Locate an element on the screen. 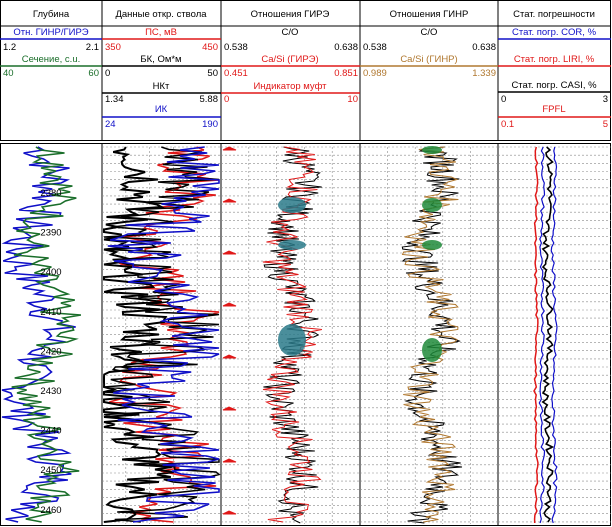 The image size is (612, 527). depth-column-title: Глубина is located at coordinates (51, 14).